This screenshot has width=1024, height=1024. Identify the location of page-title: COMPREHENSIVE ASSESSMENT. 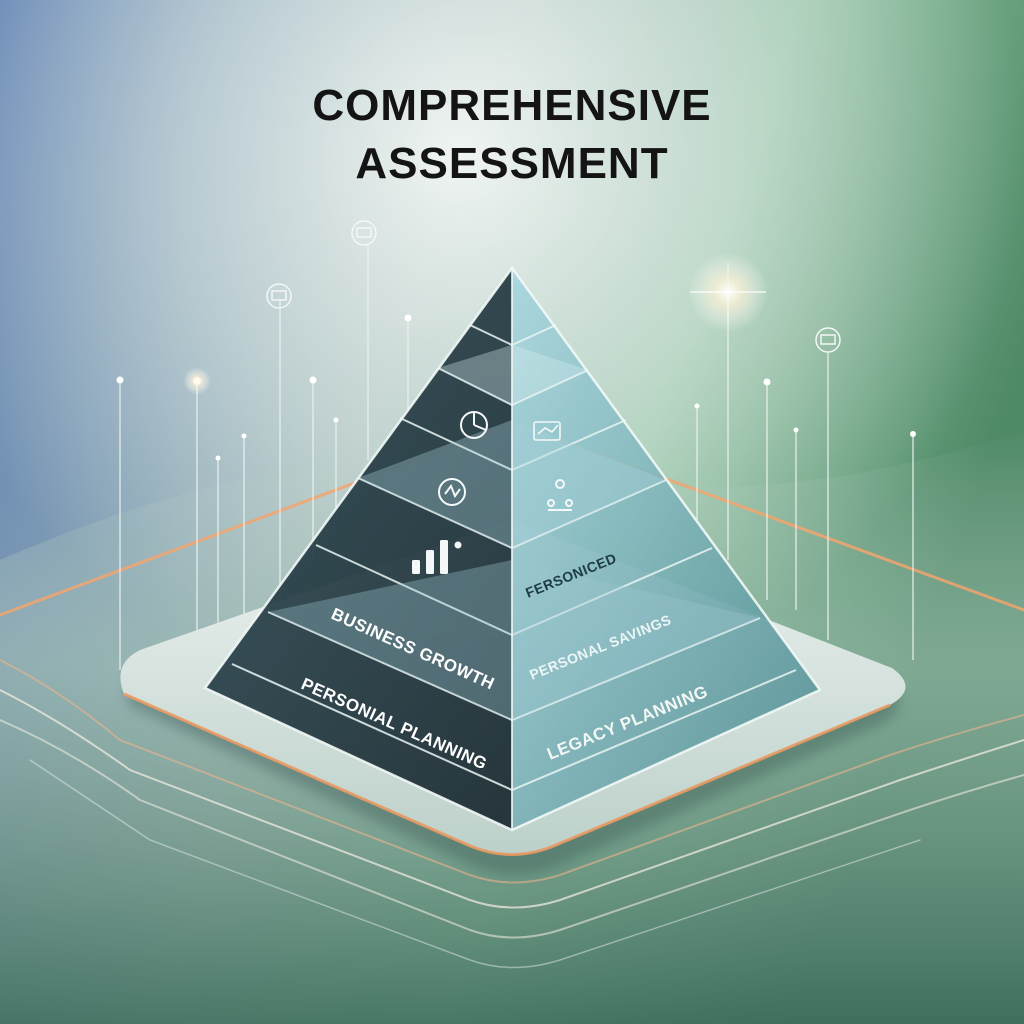
(511, 134).